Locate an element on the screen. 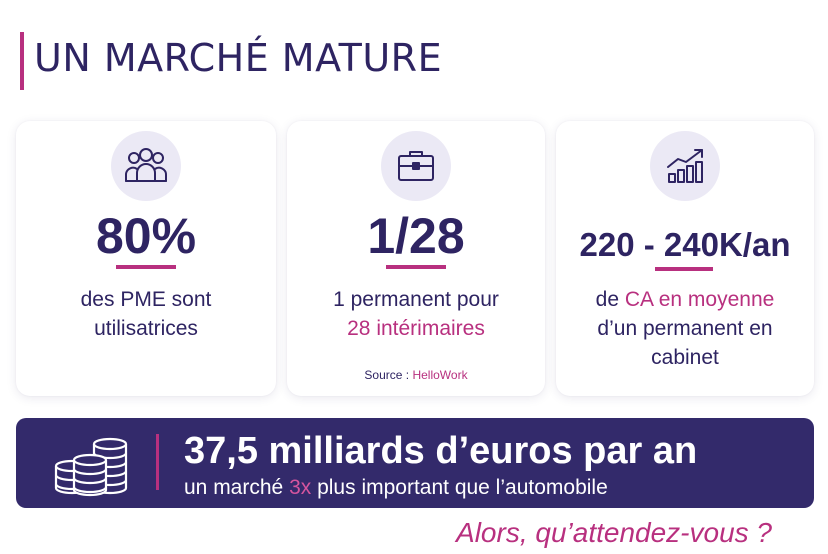 Image resolution: width=828 pixels, height=554 pixels. banner-sub-suffix: plus important que l’automobile is located at coordinates (459, 487).